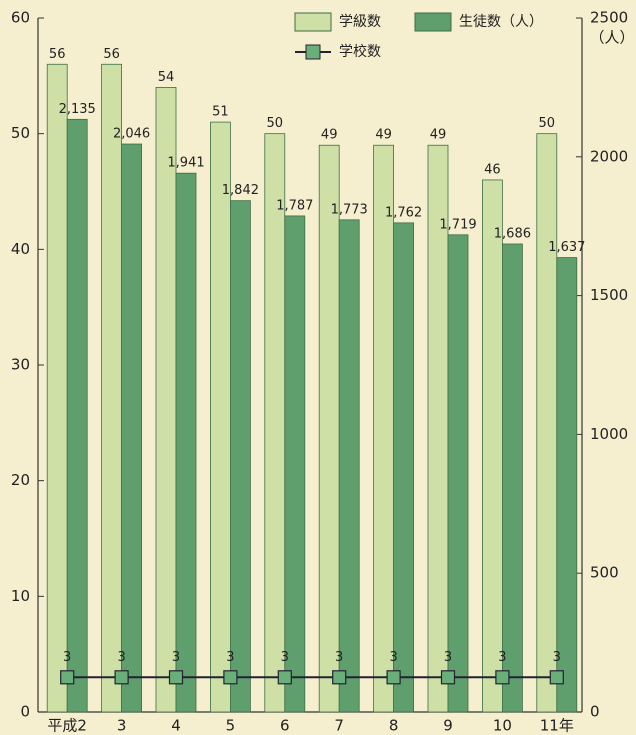  What do you see at coordinates (220, 112) in the screenshot?
I see `value-label: 51` at bounding box center [220, 112].